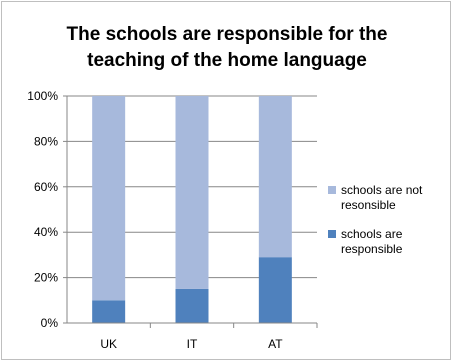 This screenshot has width=454, height=363. I want to click on chart-title-line-1: The schools are responsible for the, so click(227, 34).